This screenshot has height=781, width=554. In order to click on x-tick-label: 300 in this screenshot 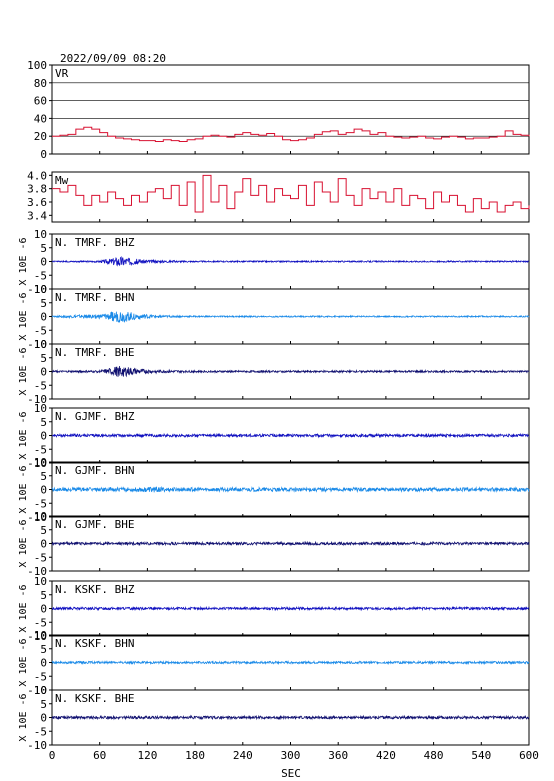, I will do `click(291, 755)`.